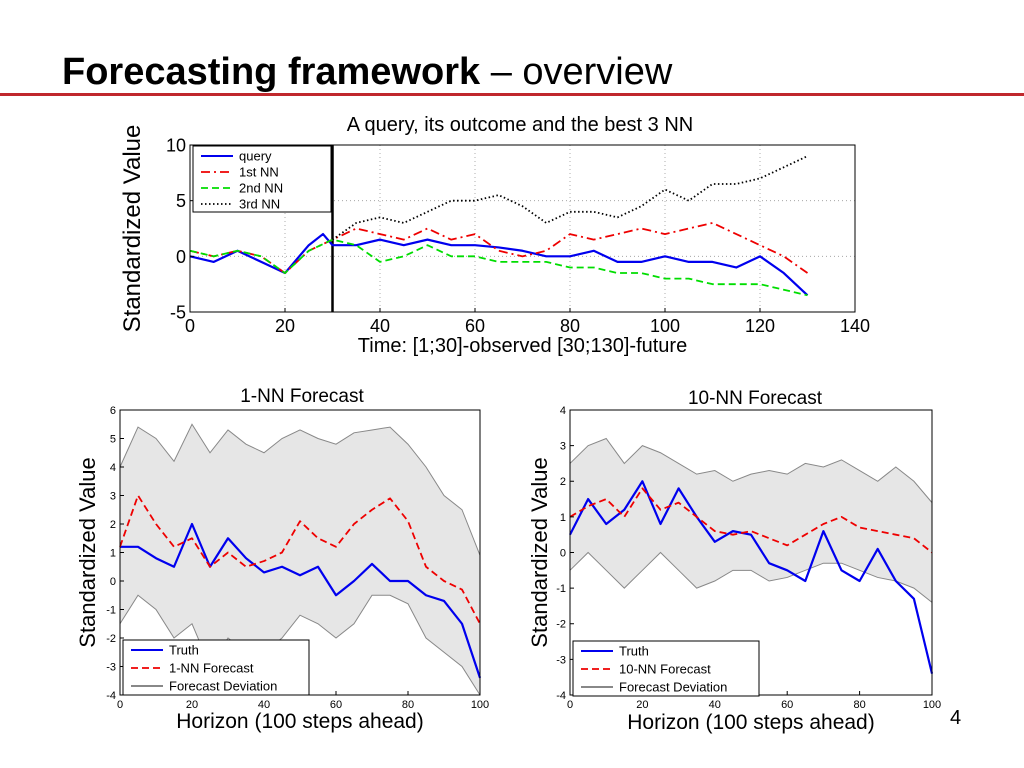  Describe the element at coordinates (512, 94) in the screenshot. I see `title-rule` at that location.